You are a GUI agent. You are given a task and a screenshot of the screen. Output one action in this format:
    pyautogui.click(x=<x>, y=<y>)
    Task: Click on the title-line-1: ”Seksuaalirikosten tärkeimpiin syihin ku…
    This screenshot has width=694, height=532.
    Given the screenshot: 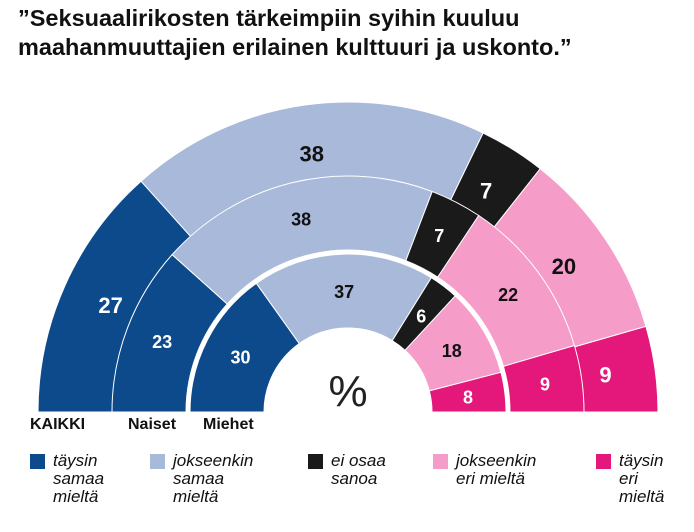 What is the action you would take?
    pyautogui.click(x=269, y=18)
    